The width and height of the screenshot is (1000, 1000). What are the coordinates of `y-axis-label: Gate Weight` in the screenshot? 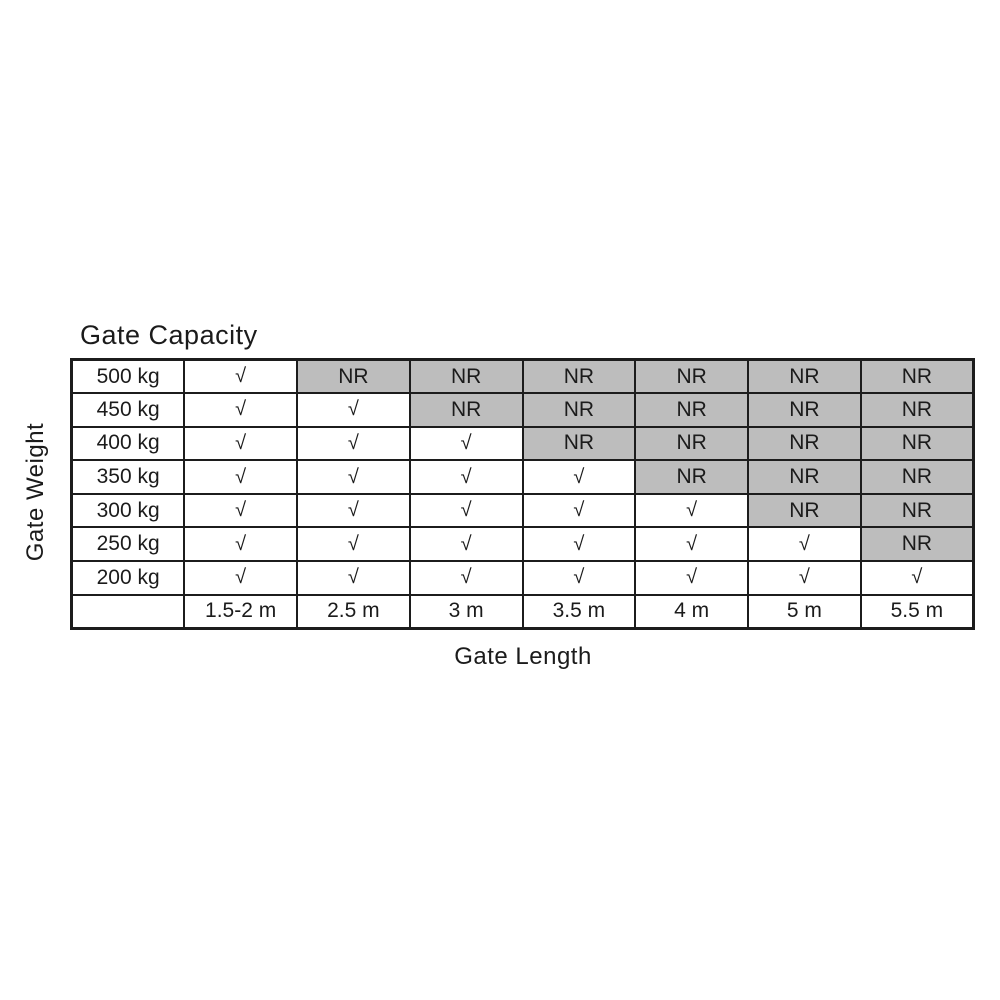 It's located at (35, 492).